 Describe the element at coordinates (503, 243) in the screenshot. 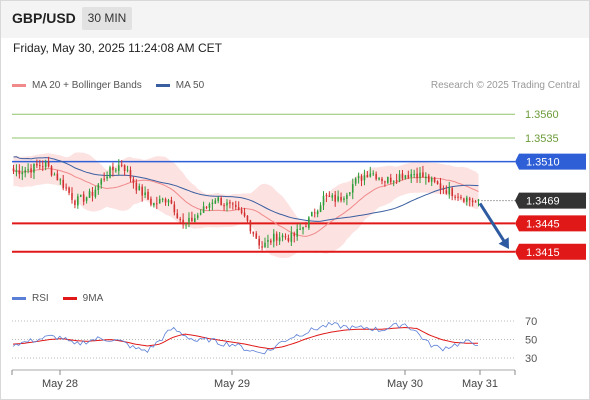

I see `forecast-arrow-head` at that location.